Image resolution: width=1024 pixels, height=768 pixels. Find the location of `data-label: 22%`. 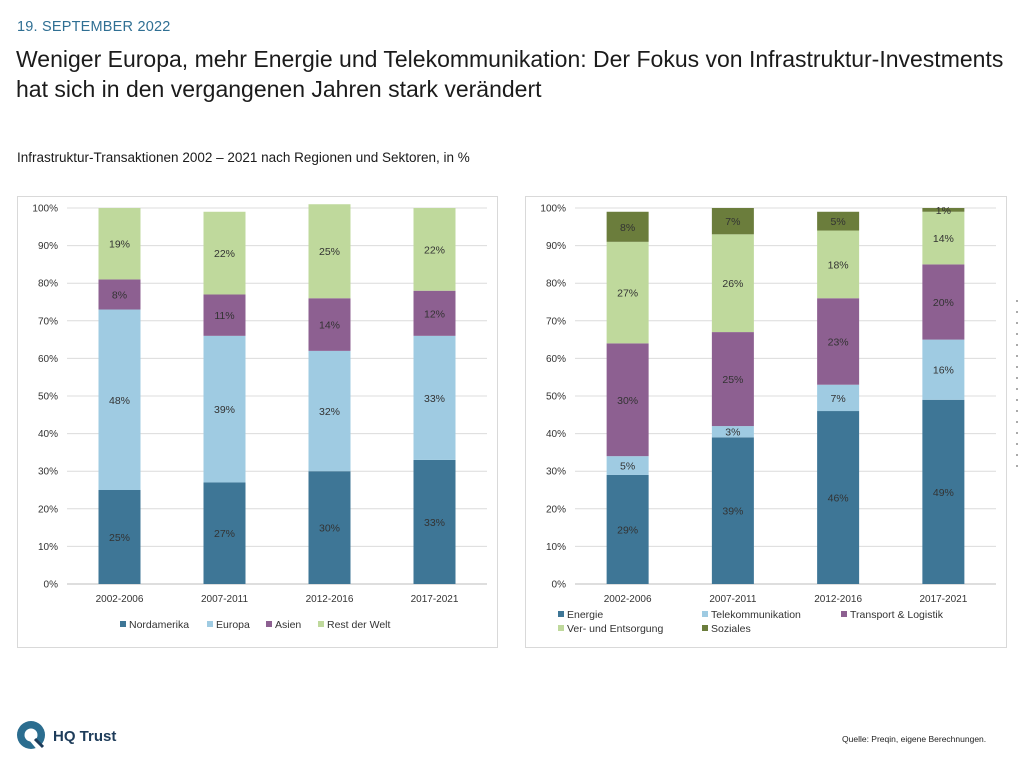

data-label: 22% is located at coordinates (434, 250).